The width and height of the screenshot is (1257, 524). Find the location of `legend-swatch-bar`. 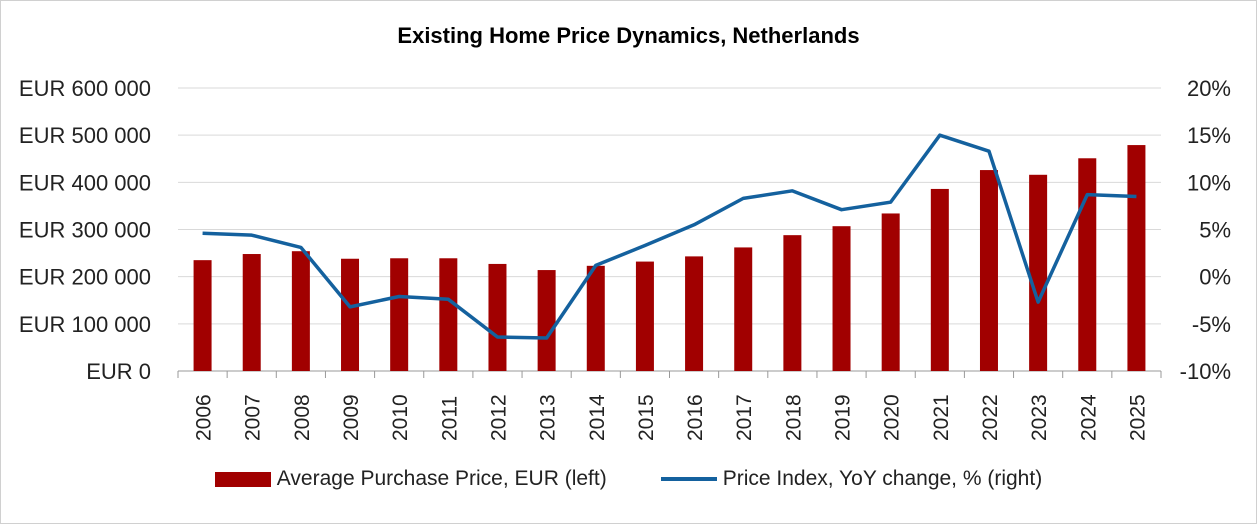

legend-swatch-bar is located at coordinates (242, 479).